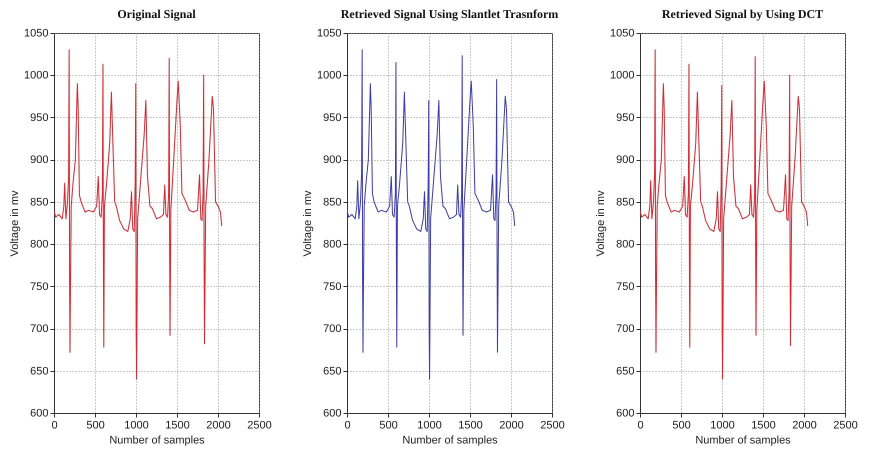 The image size is (880, 463). I want to click on chart-title: Retrieved Signal Using Slantlet Trasnform, so click(449, 14).